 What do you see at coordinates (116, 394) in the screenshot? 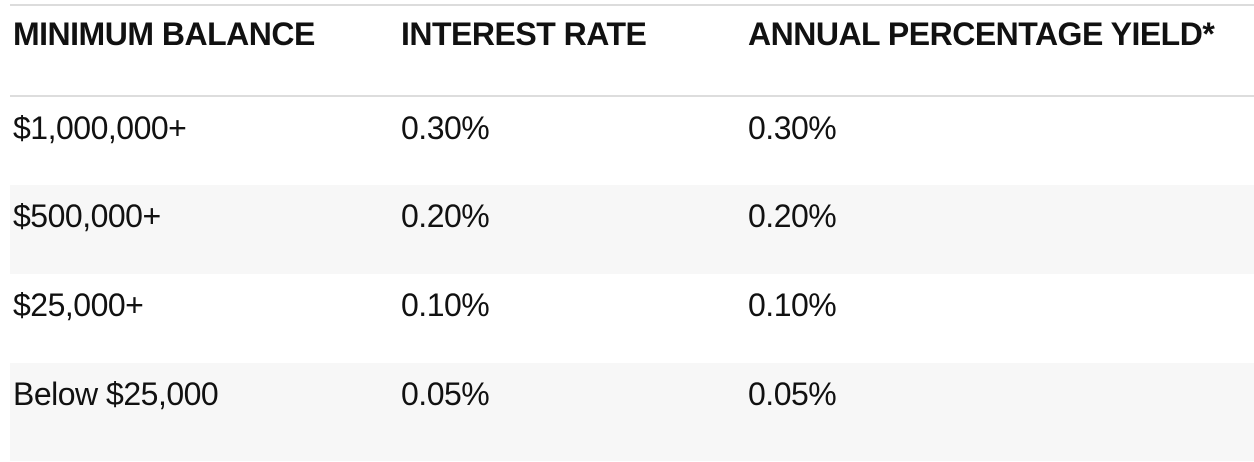
I see `cell-minimum-balance: Below $25,000` at bounding box center [116, 394].